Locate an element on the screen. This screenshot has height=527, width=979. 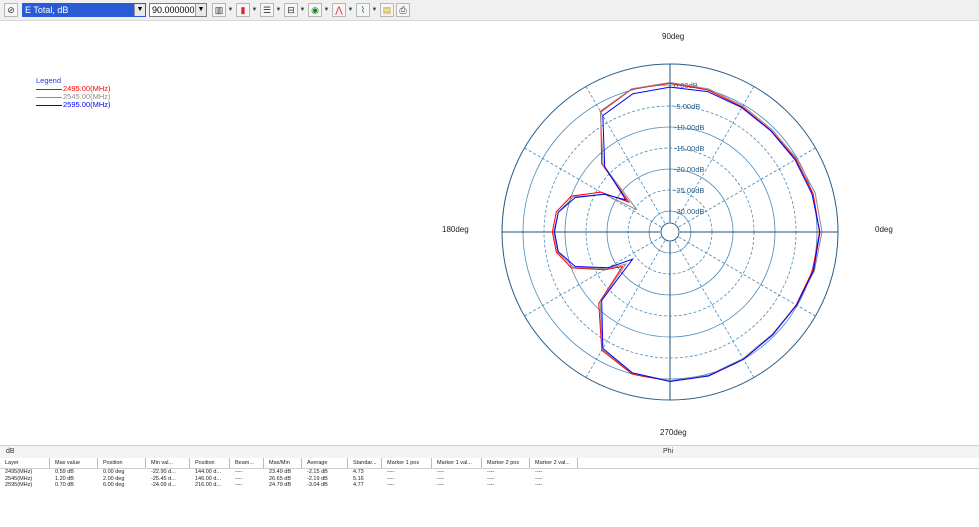
column-header: Marker 2 pos is located at coordinates (506, 463).